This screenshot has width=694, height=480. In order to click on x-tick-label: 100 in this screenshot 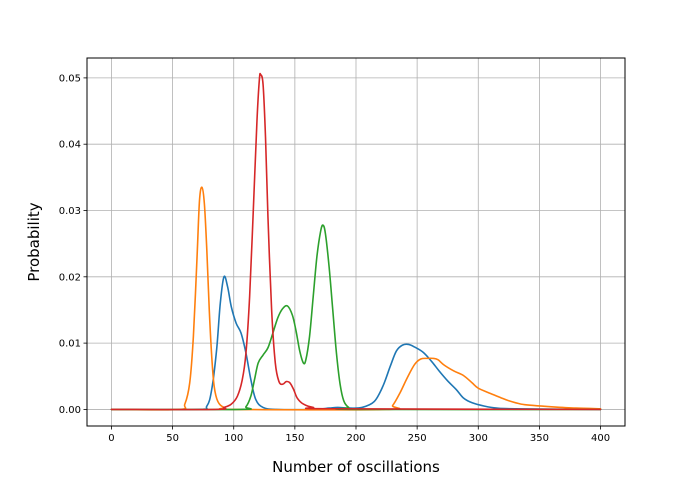, I will do `click(233, 438)`.